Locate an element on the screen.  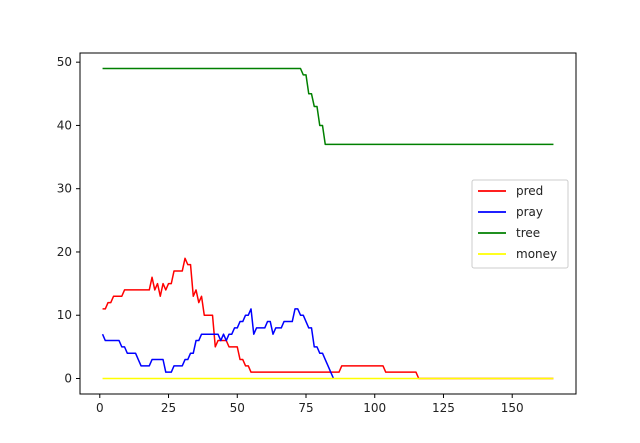
x-tick-label: 50 is located at coordinates (237, 408).